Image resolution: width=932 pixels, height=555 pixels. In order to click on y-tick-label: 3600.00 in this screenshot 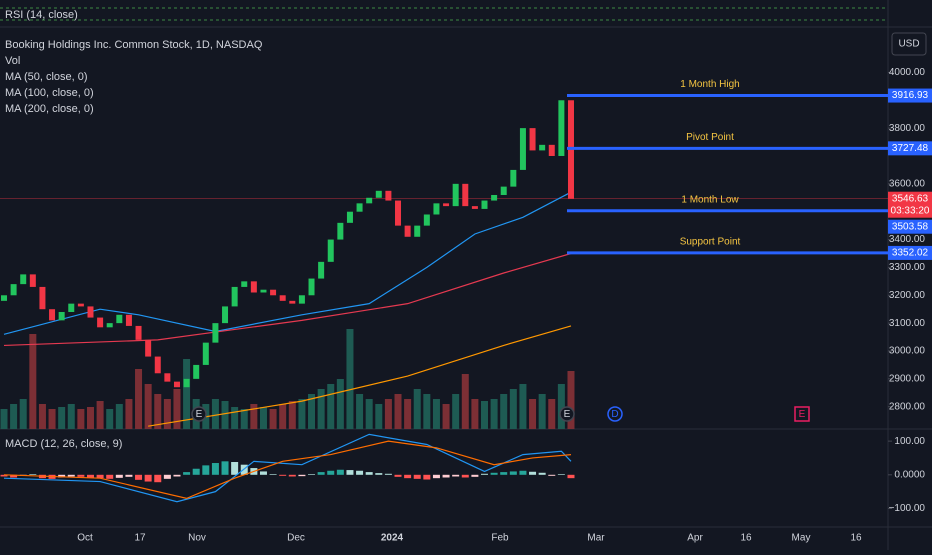, I will do `click(907, 183)`.